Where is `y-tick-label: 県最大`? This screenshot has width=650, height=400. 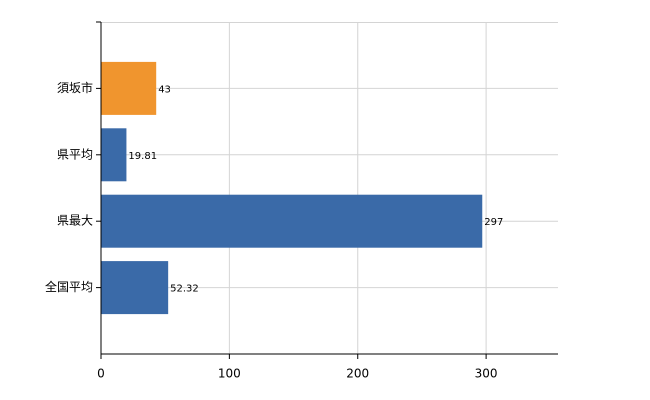 y-tick-label: 県最大 is located at coordinates (75, 221).